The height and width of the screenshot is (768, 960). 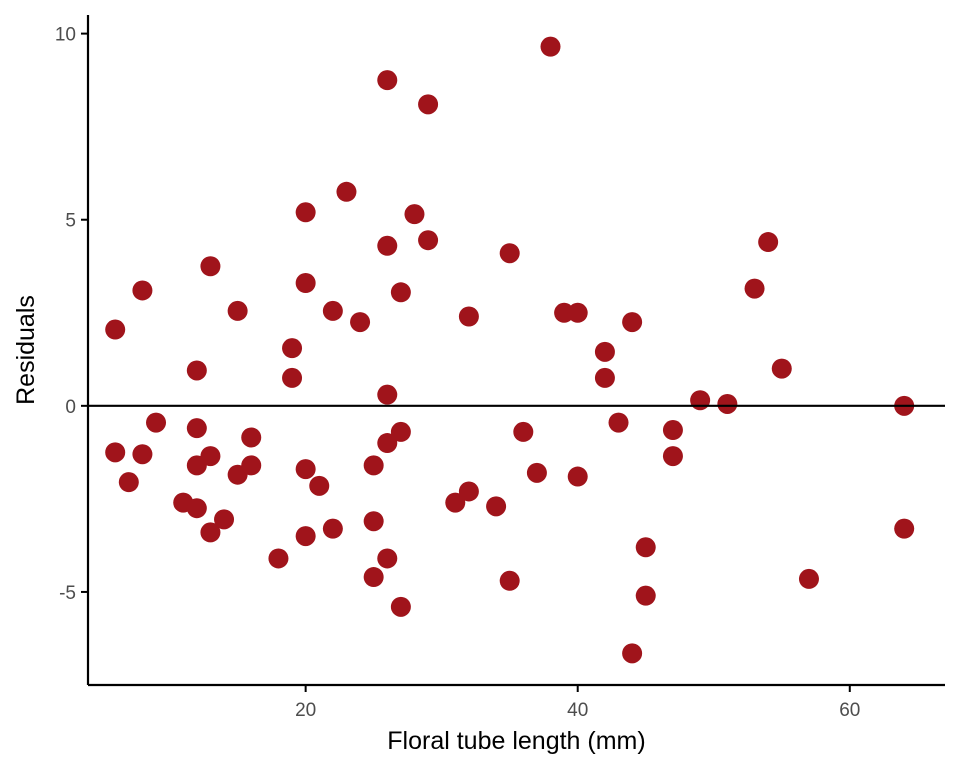 What do you see at coordinates (70, 221) in the screenshot?
I see `y-tick-label: 5` at bounding box center [70, 221].